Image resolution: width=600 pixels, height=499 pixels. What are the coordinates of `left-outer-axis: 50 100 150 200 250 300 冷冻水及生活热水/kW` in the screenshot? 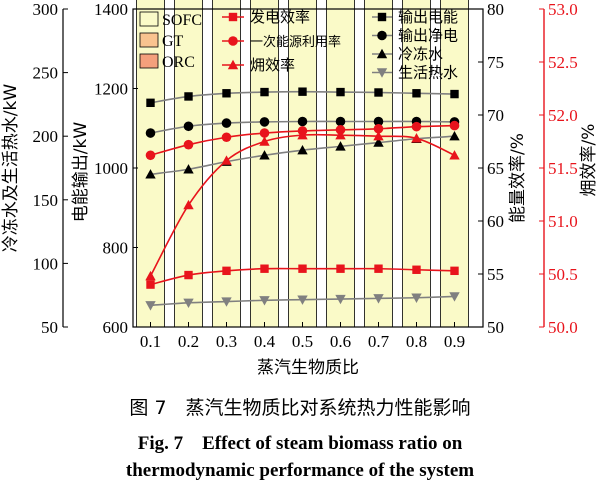 It's located at (34, 168).